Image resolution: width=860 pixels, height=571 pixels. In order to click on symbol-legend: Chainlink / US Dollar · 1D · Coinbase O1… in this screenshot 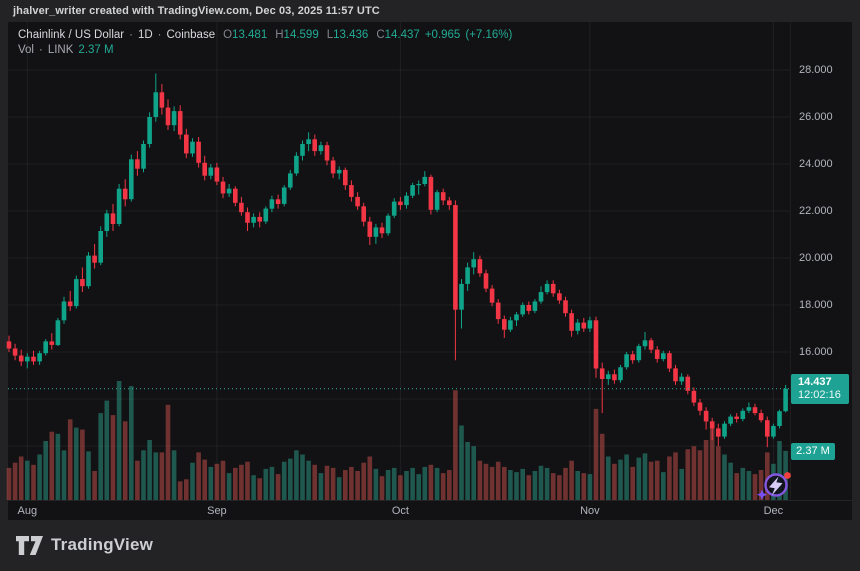, I will do `click(265, 35)`.